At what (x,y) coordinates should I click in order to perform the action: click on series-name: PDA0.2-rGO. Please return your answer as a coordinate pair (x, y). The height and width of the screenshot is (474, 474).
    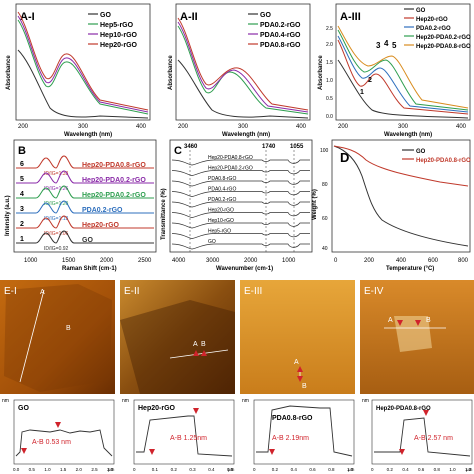
    Looking at the image, I should click on (102, 210).